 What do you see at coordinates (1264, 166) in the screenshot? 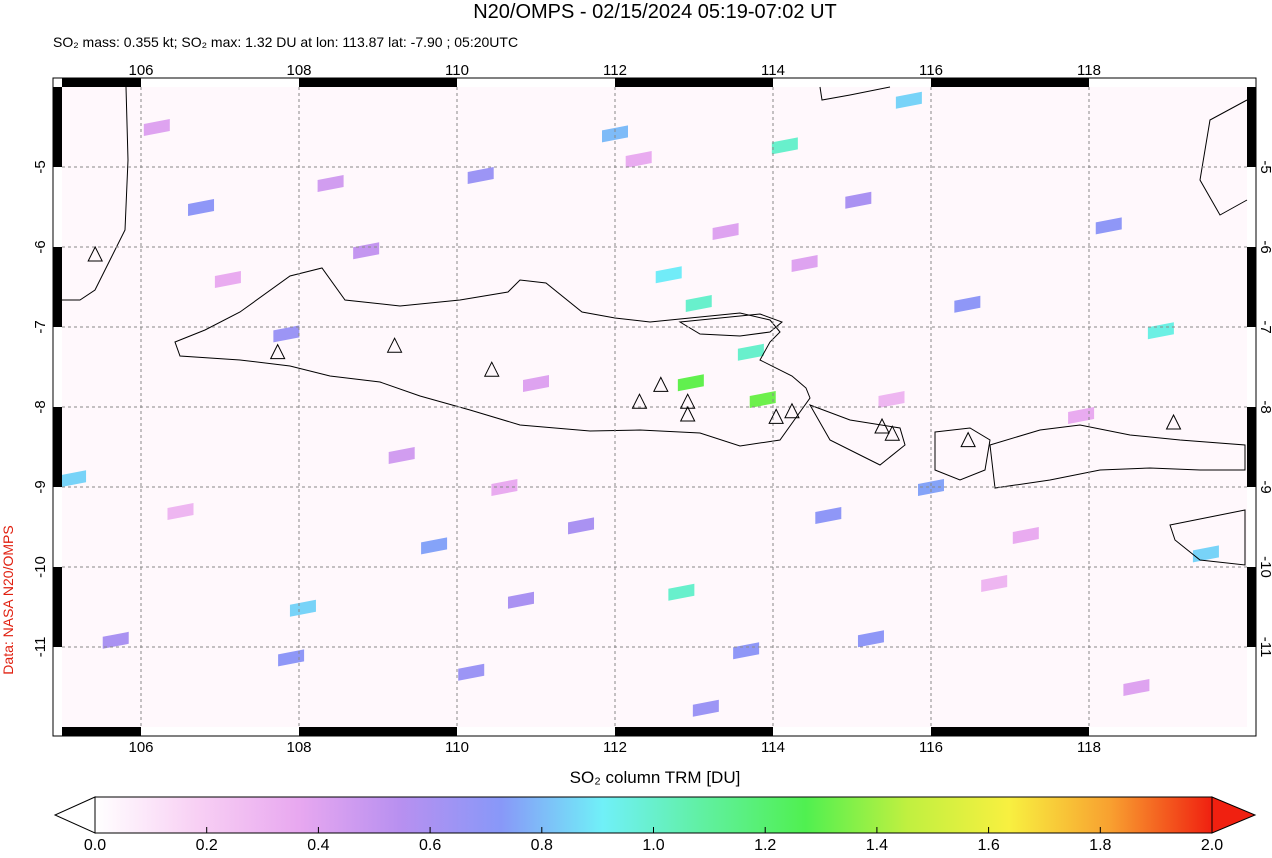
I see `y-tick-label: -5` at bounding box center [1264, 166].